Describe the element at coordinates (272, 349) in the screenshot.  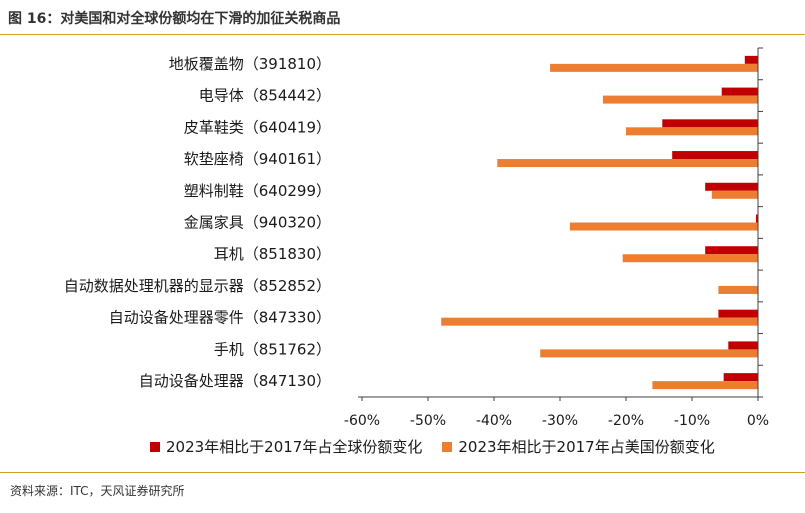
I see `category-label-9: 手机（851762）` at that location.